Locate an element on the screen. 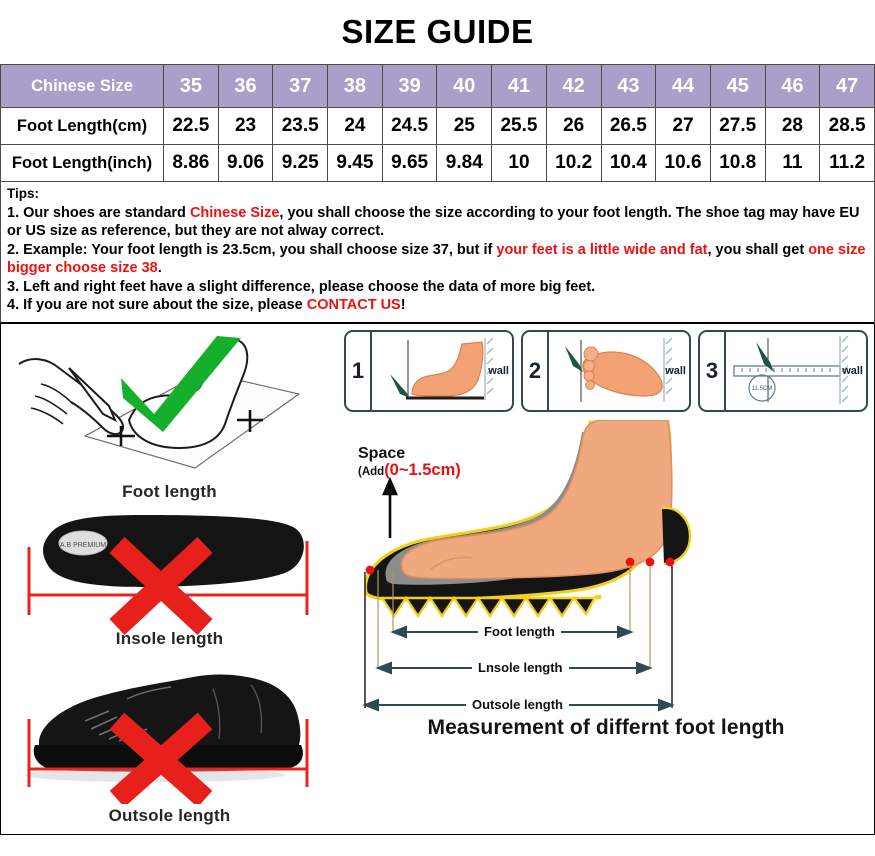 The width and height of the screenshot is (875, 856). tips-item-2-highlight-2: one size bigger choose size 38 is located at coordinates (436, 259).